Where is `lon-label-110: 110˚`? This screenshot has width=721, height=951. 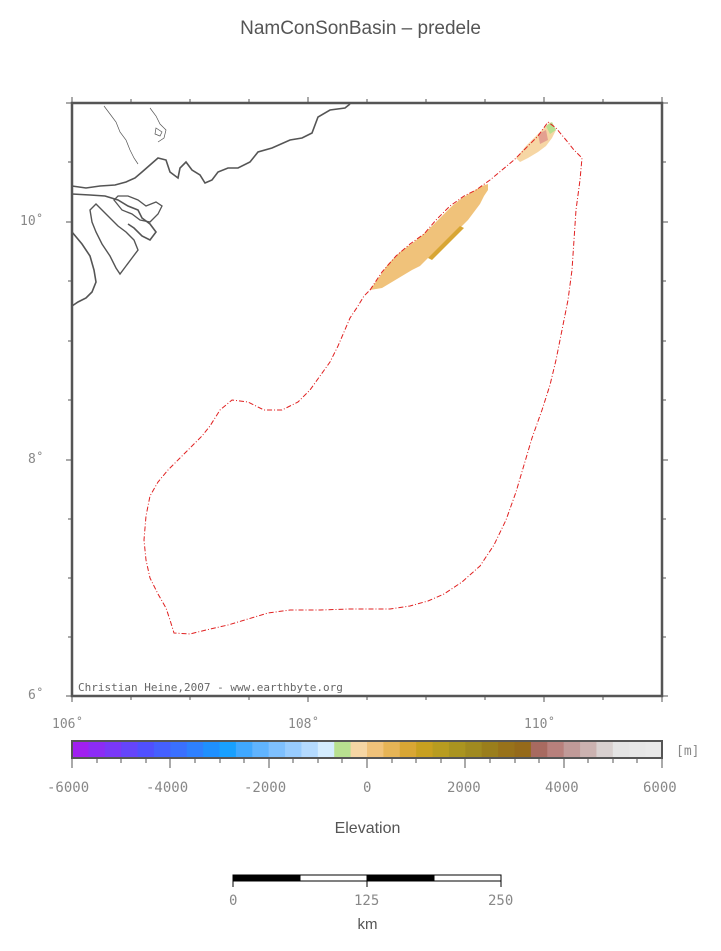 lon-label-110: 110˚ is located at coordinates (540, 724).